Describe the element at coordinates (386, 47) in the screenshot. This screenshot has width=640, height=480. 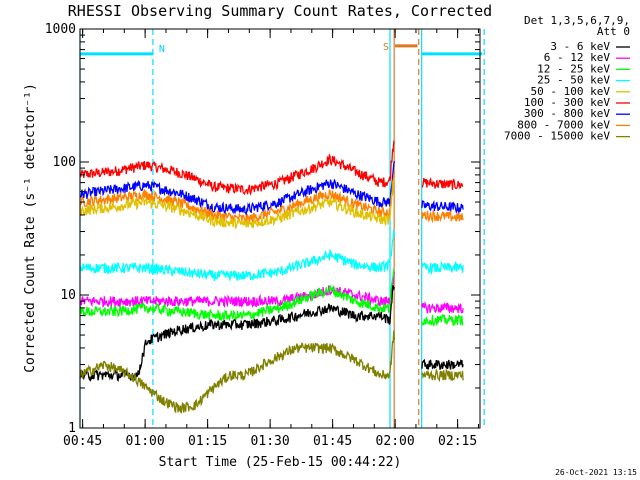
I see `saa-label: S` at that location.